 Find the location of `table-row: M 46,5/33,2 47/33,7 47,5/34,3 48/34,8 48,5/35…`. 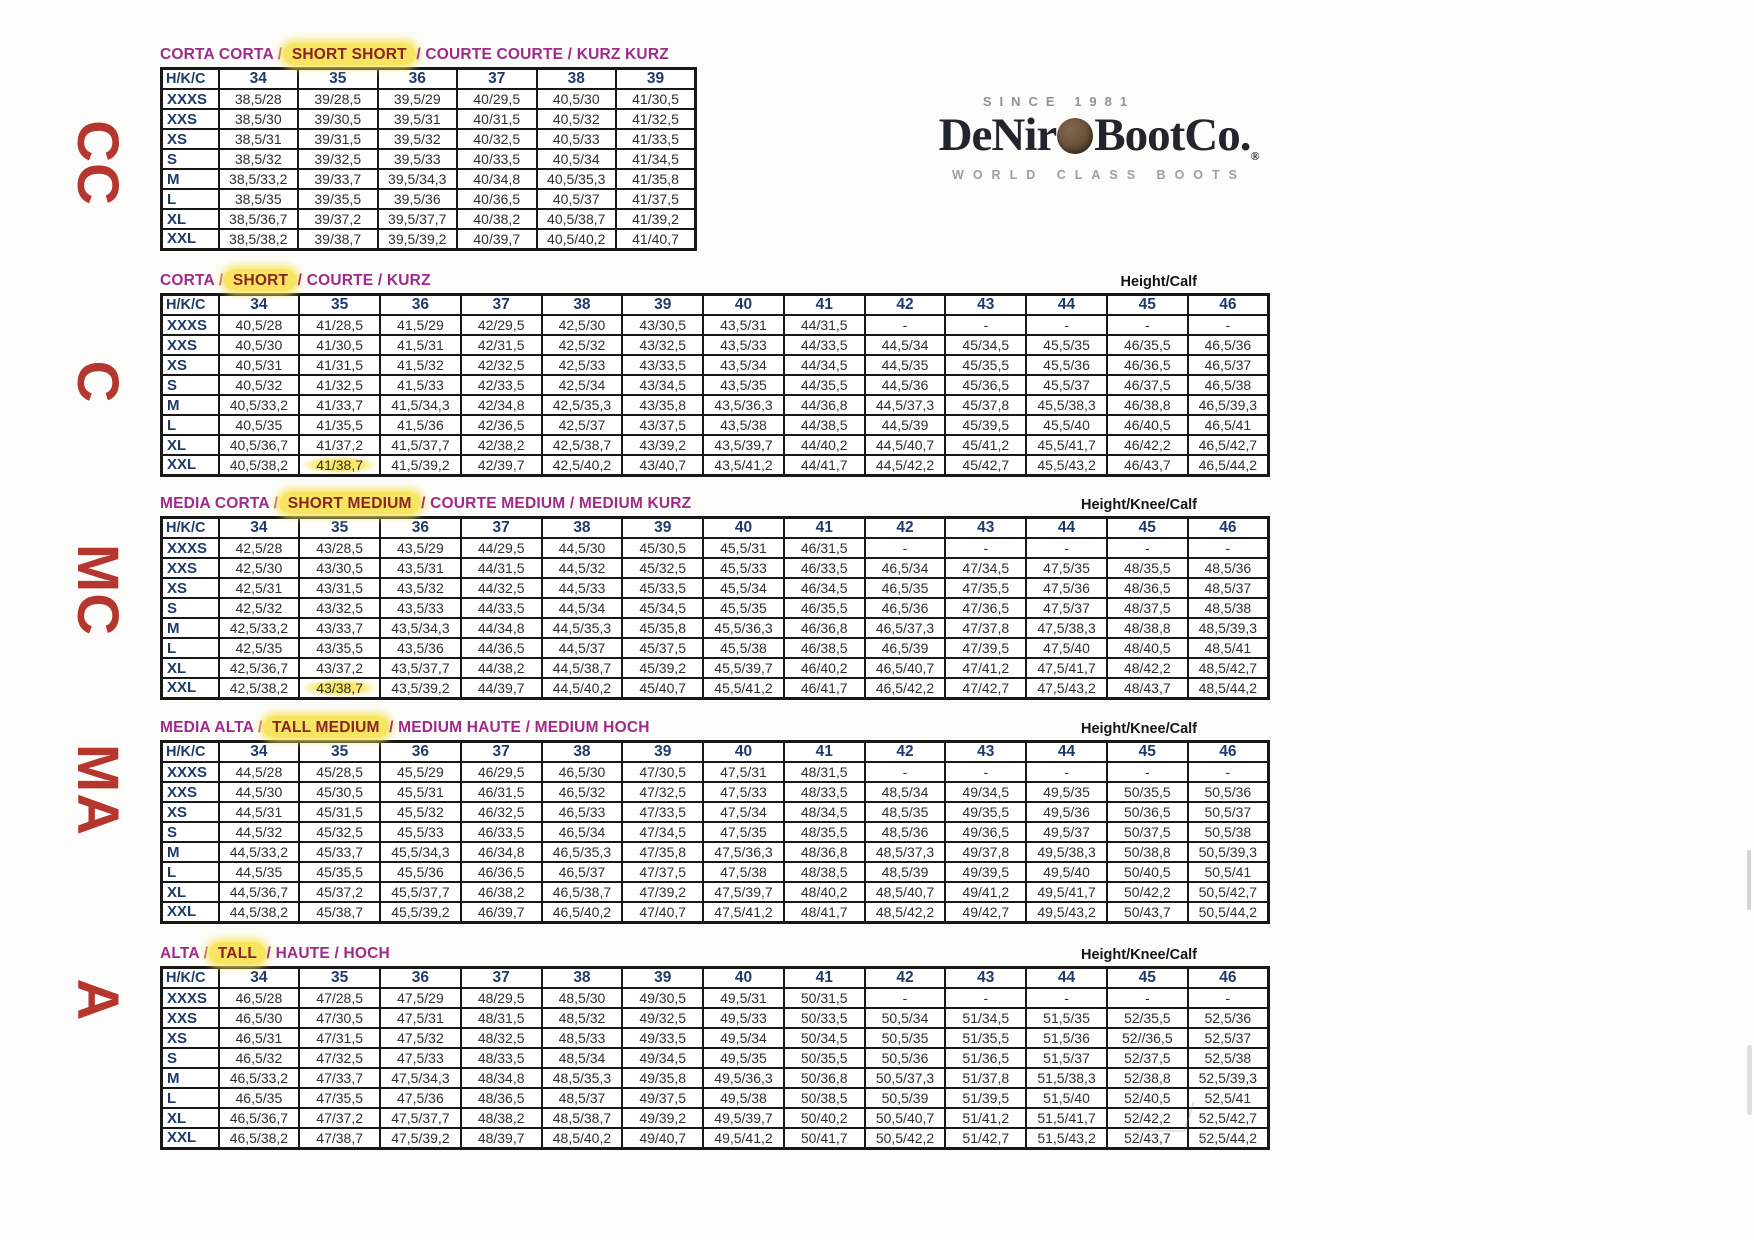

table-row: M 46,5/33,2 47/33,7 47,5/34,3 48/34,8 48,5/35… is located at coordinates (715, 1078).